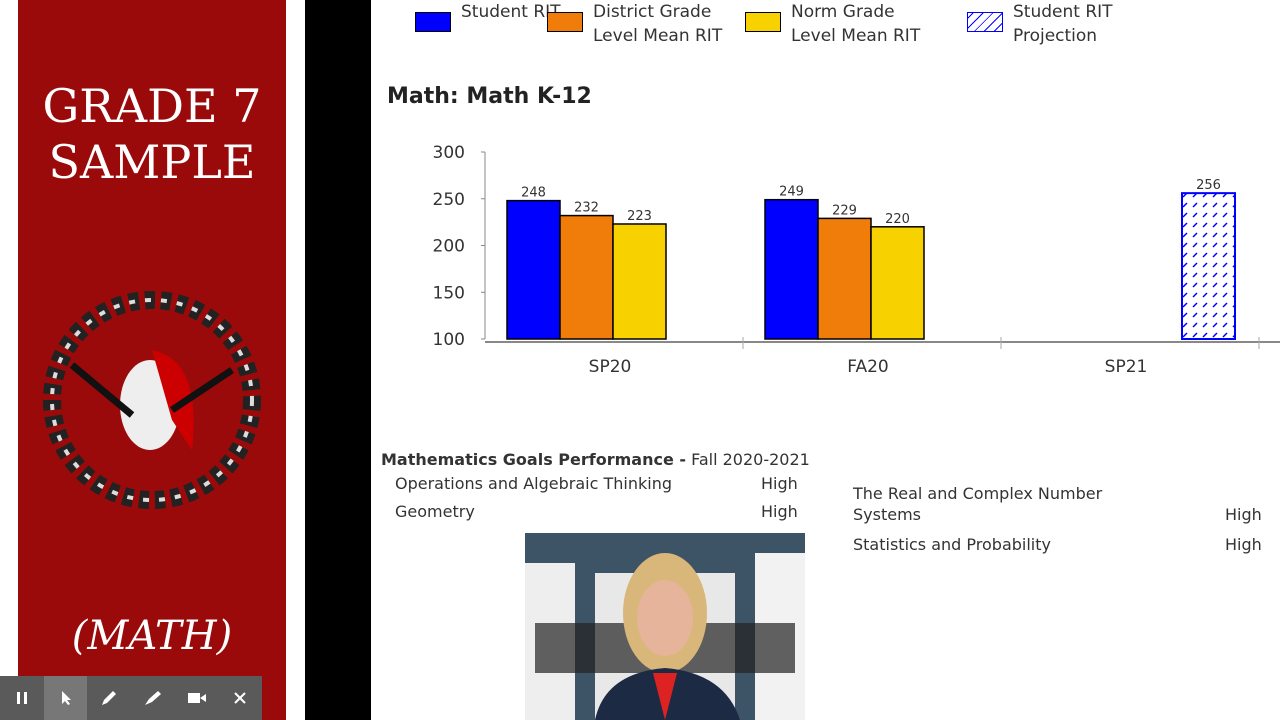 Image resolution: width=1280 pixels, height=720 pixels. I want to click on y-tick-label: 200, so click(449, 247).